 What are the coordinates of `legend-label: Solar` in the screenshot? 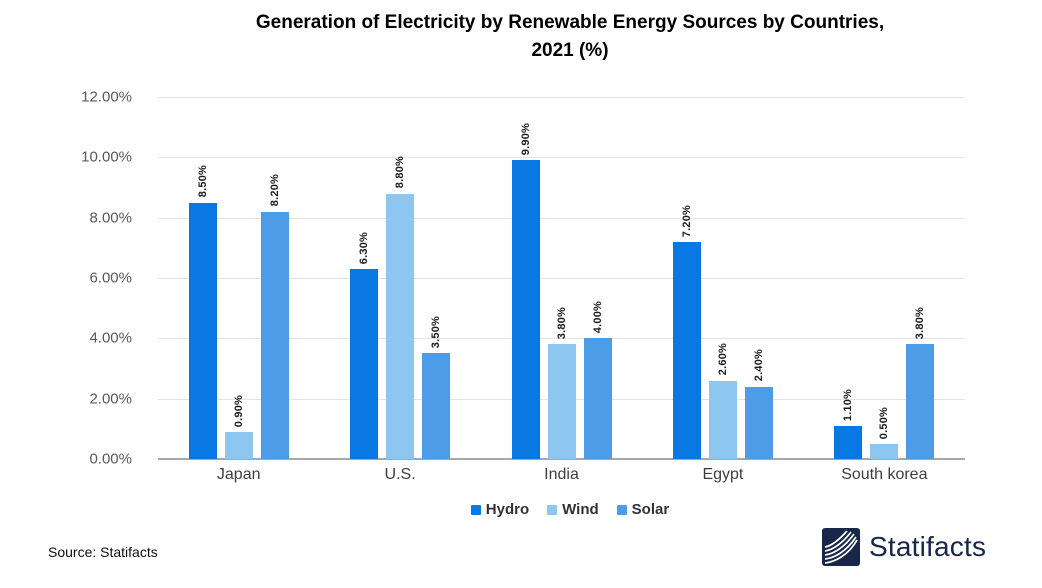 It's located at (650, 509).